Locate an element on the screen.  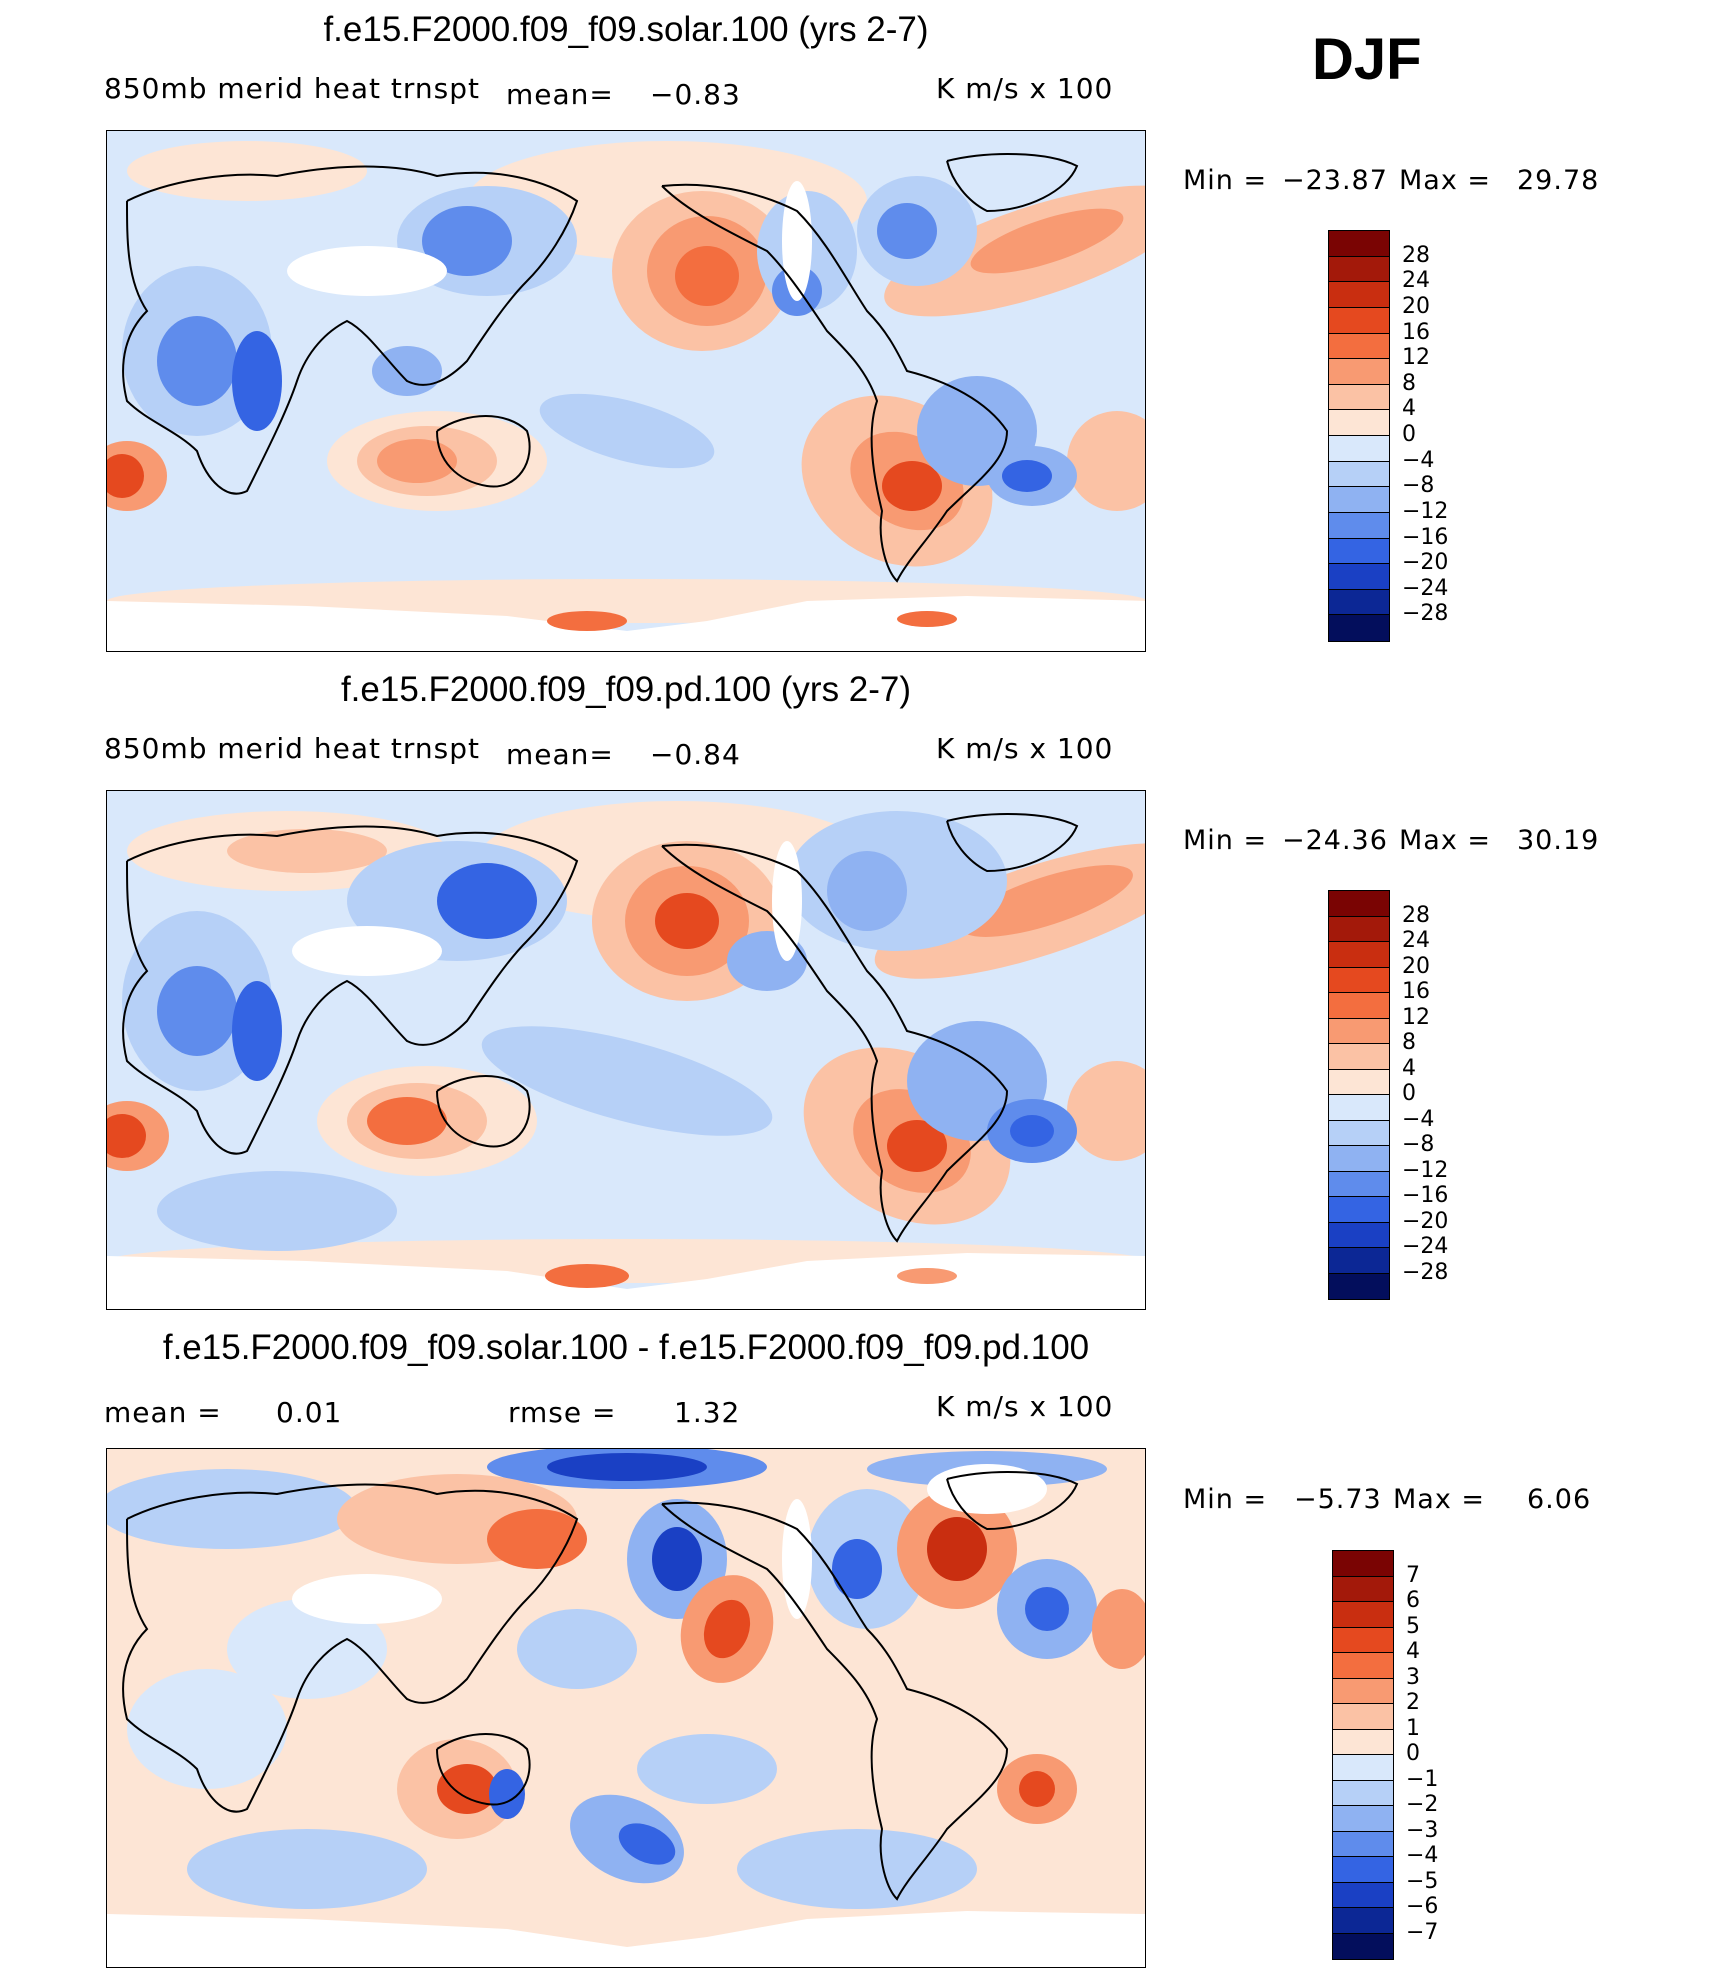
colorbar-tick-label: 6 is located at coordinates (1413, 1600).